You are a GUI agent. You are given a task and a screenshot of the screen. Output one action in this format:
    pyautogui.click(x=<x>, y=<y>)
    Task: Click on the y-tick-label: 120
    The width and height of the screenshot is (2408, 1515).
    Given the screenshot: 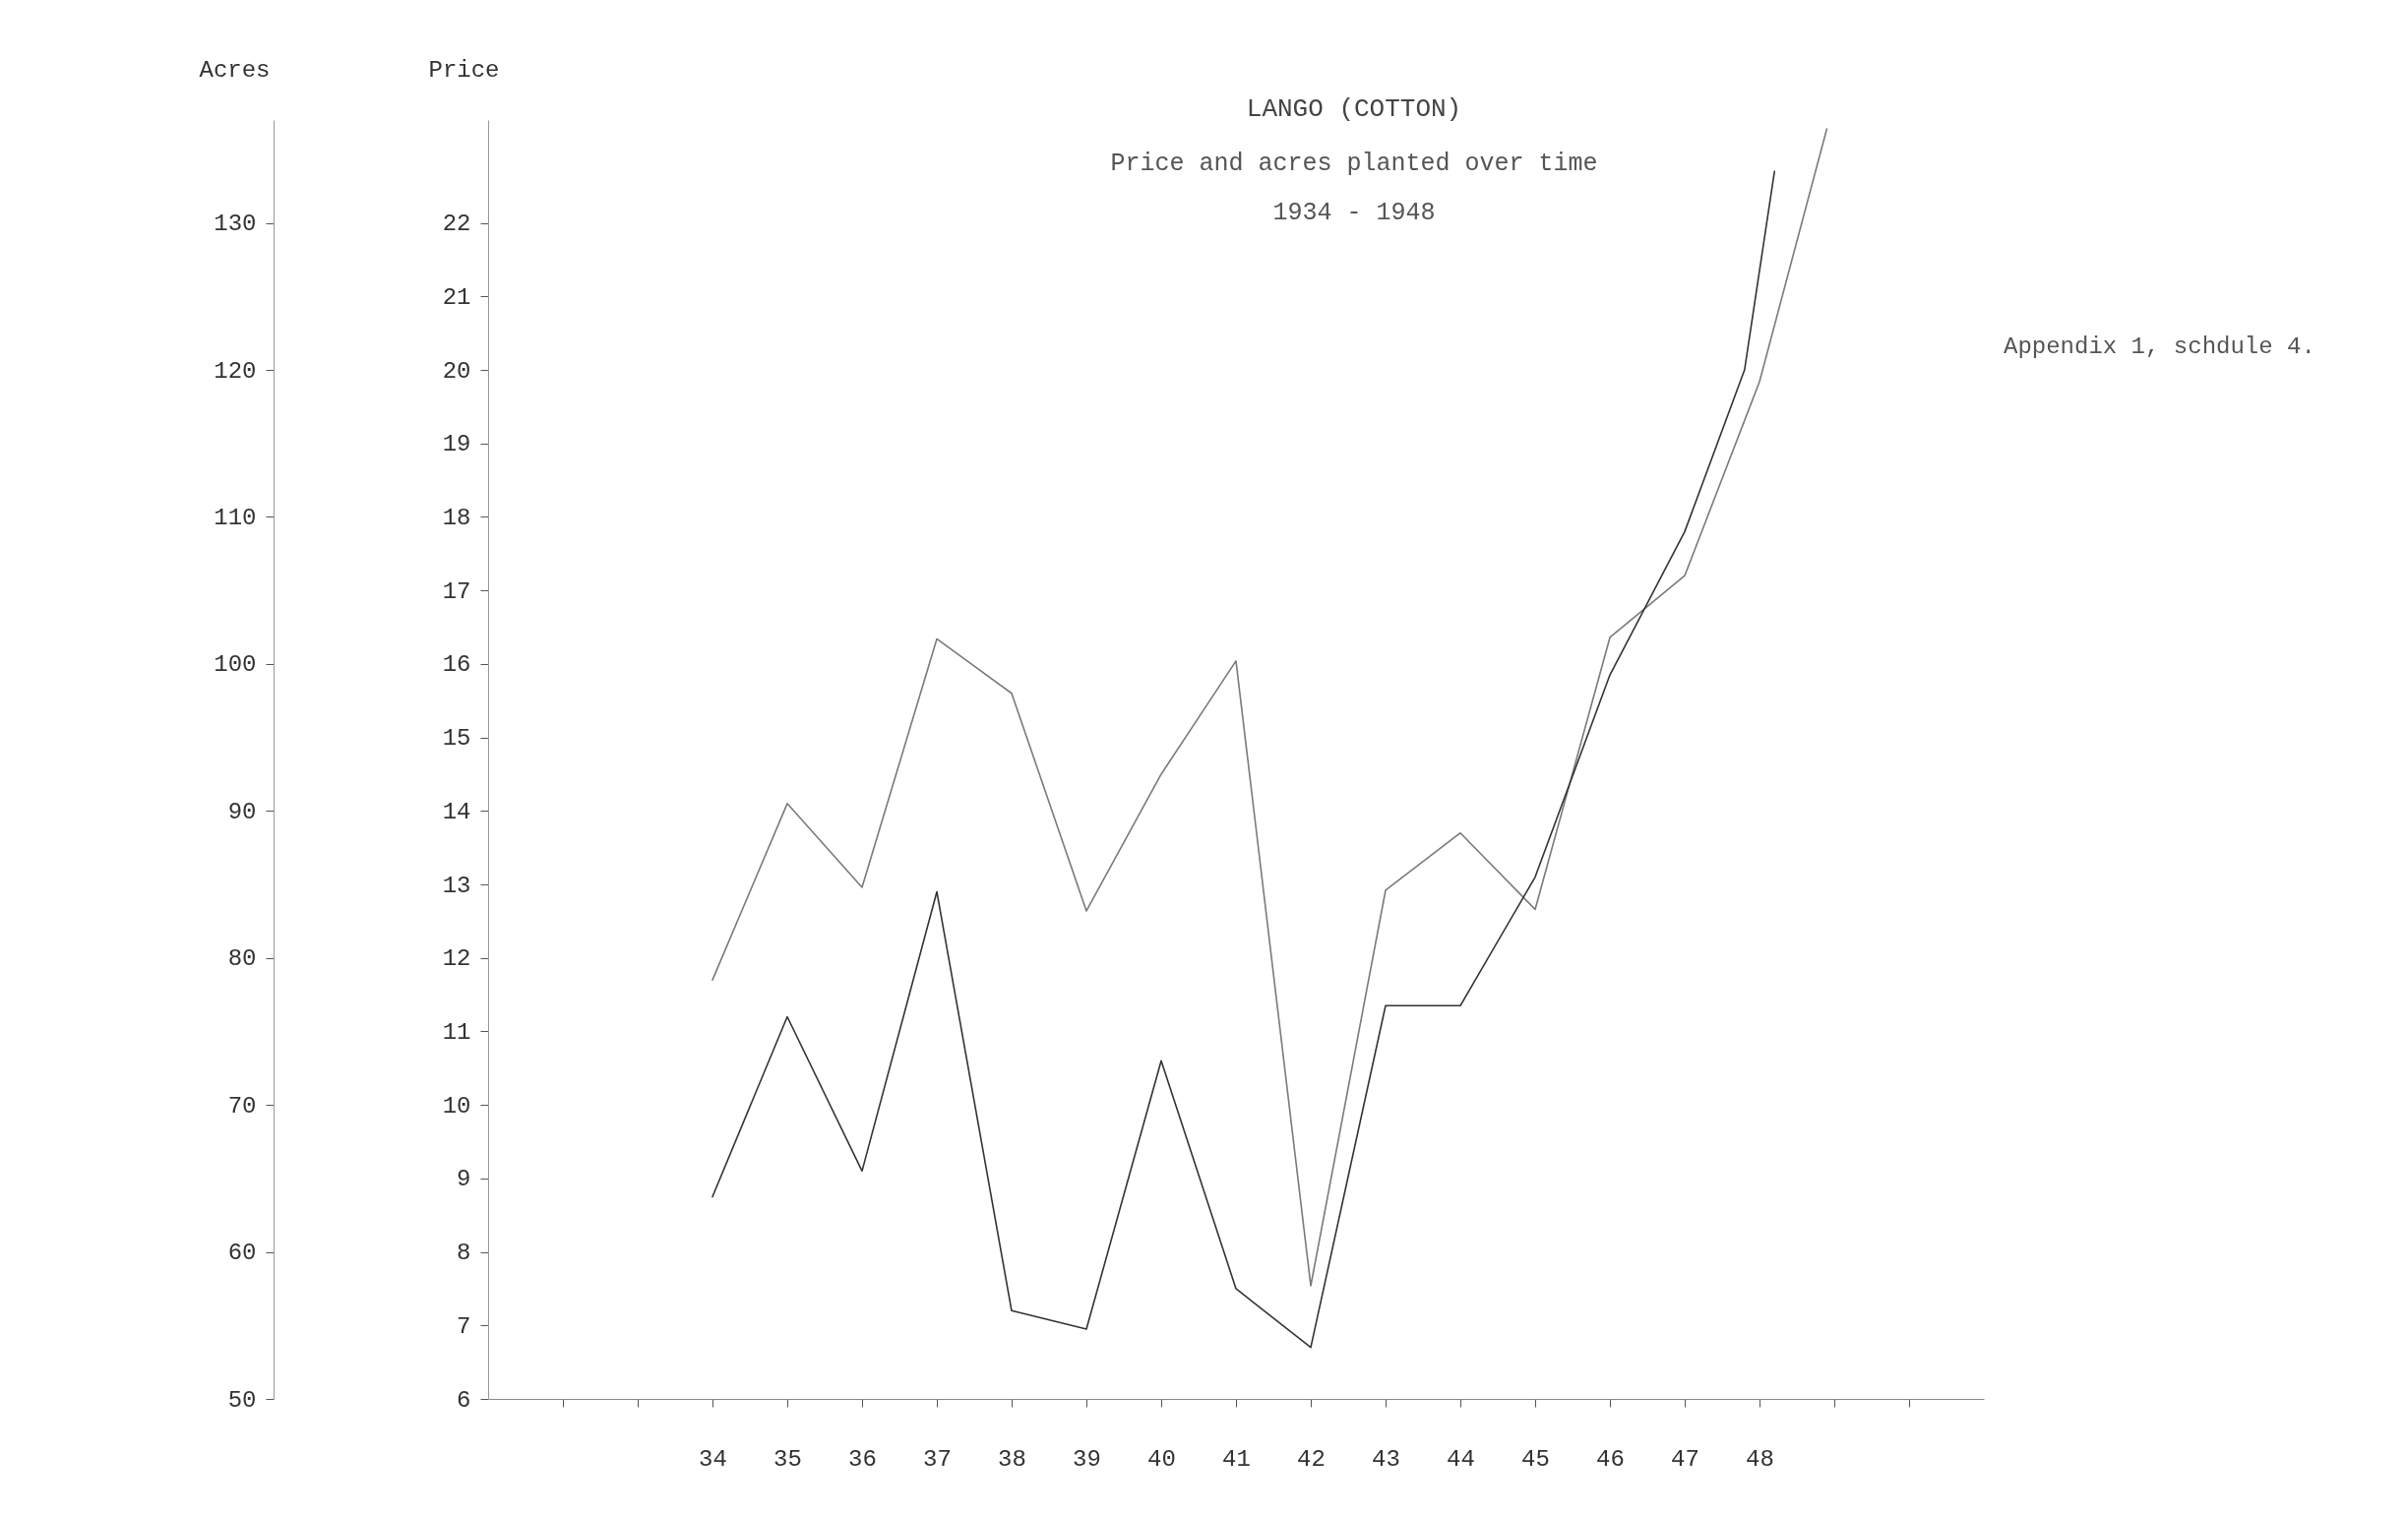 What is the action you would take?
    pyautogui.click(x=236, y=371)
    